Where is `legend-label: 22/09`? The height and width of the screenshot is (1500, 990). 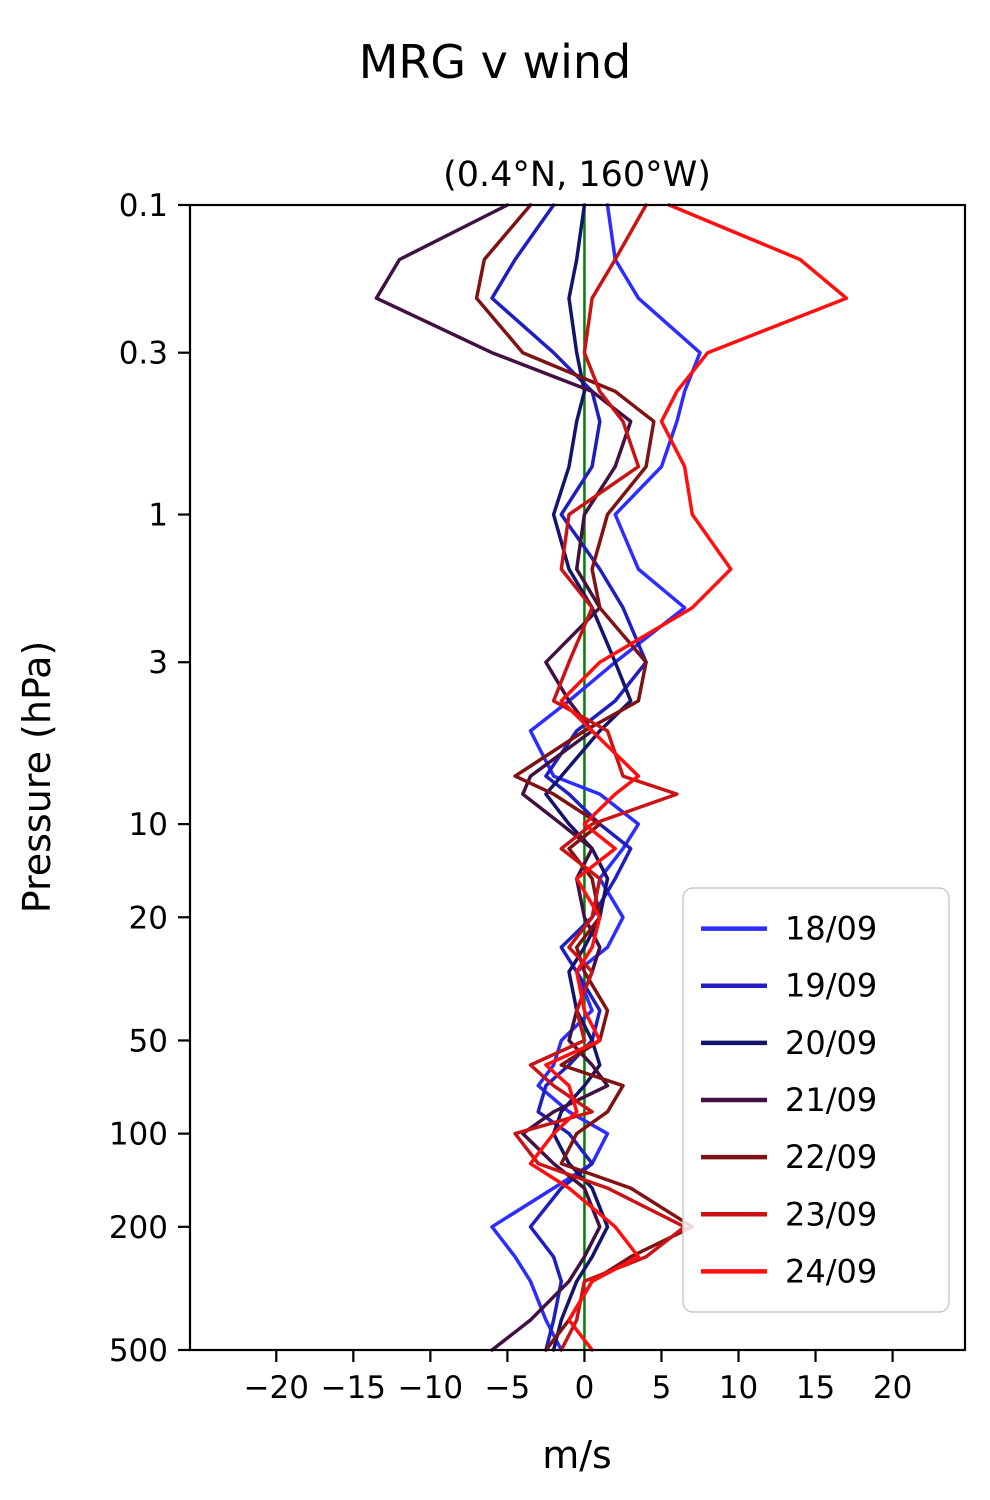
legend-label: 22/09 is located at coordinates (831, 1157).